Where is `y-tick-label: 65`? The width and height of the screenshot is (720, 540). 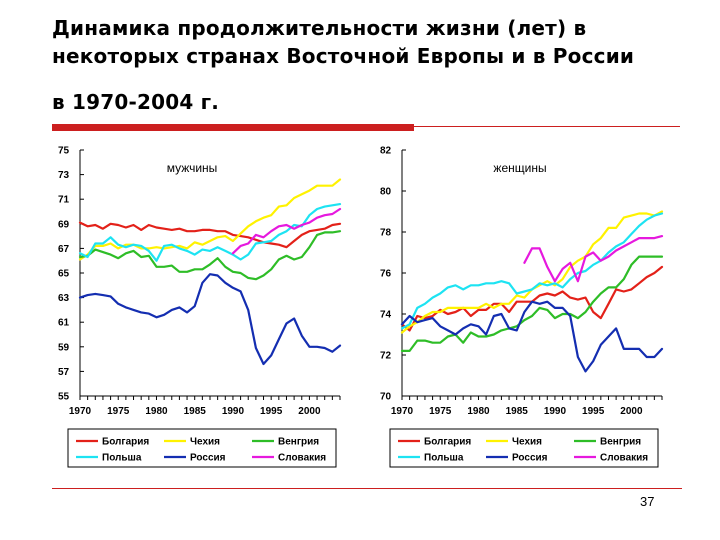 y-tick-label: 65 is located at coordinates (64, 274).